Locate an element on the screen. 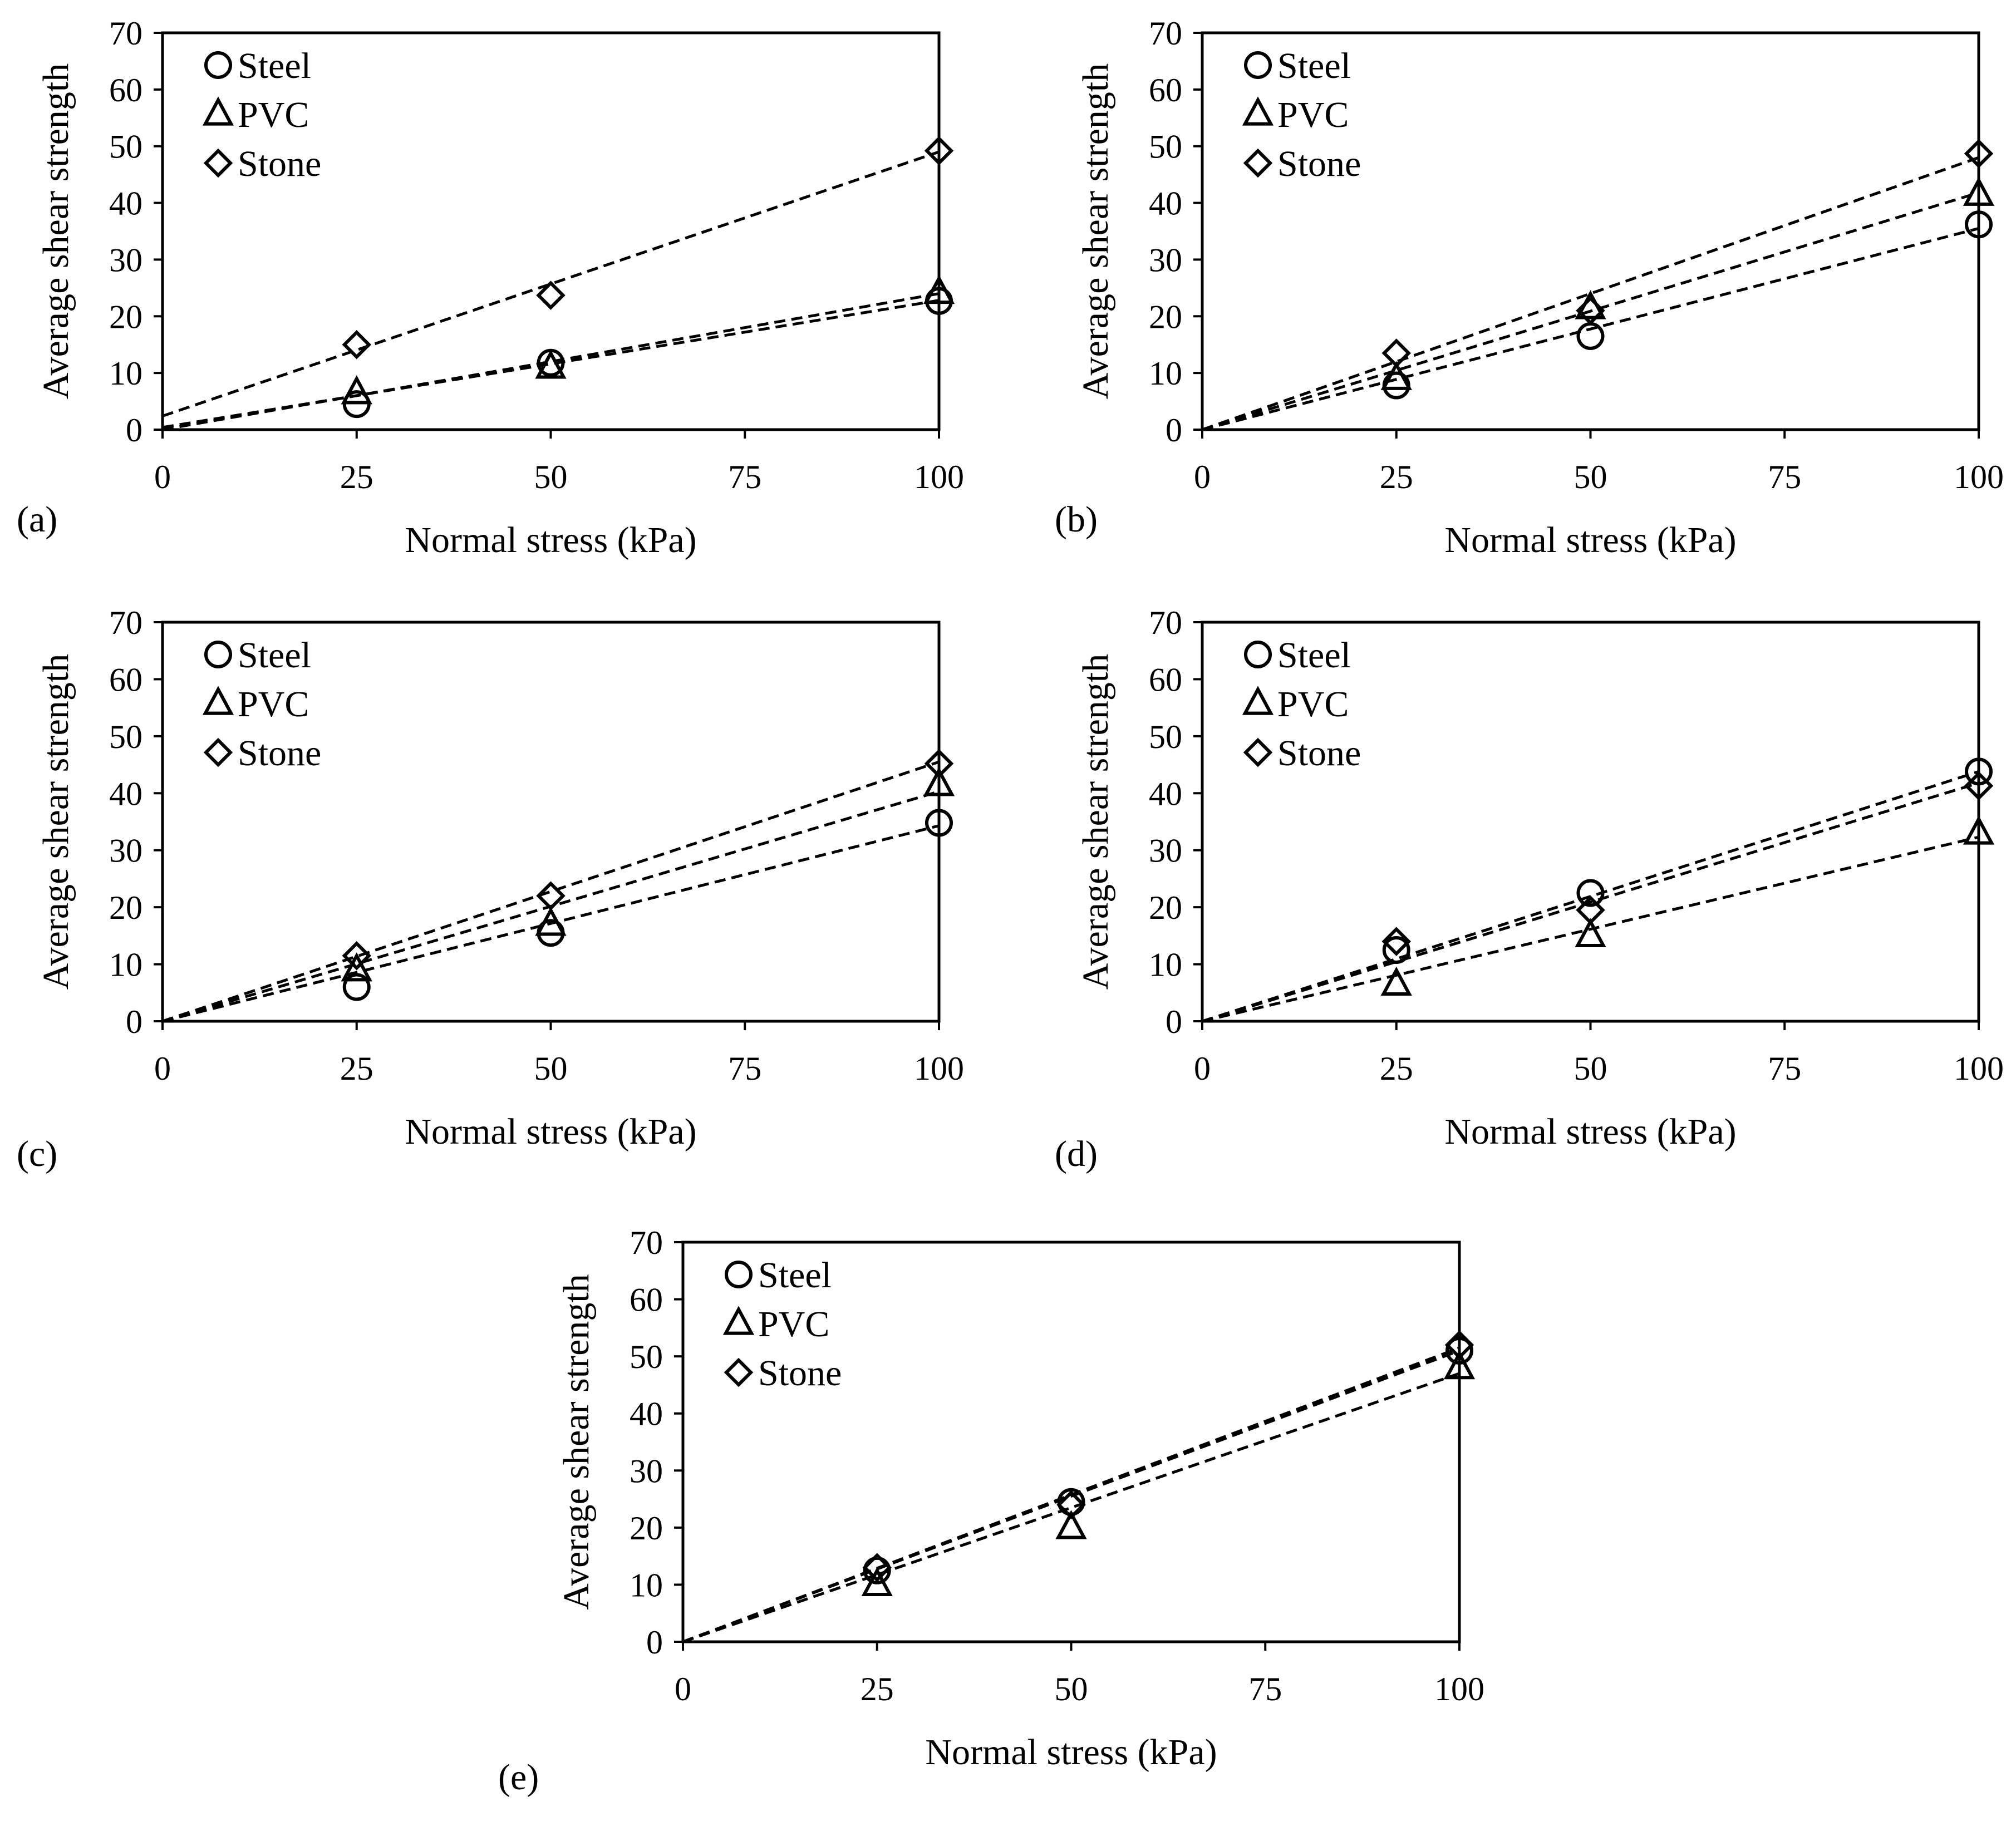  panel-label: (a) is located at coordinates (37, 519).